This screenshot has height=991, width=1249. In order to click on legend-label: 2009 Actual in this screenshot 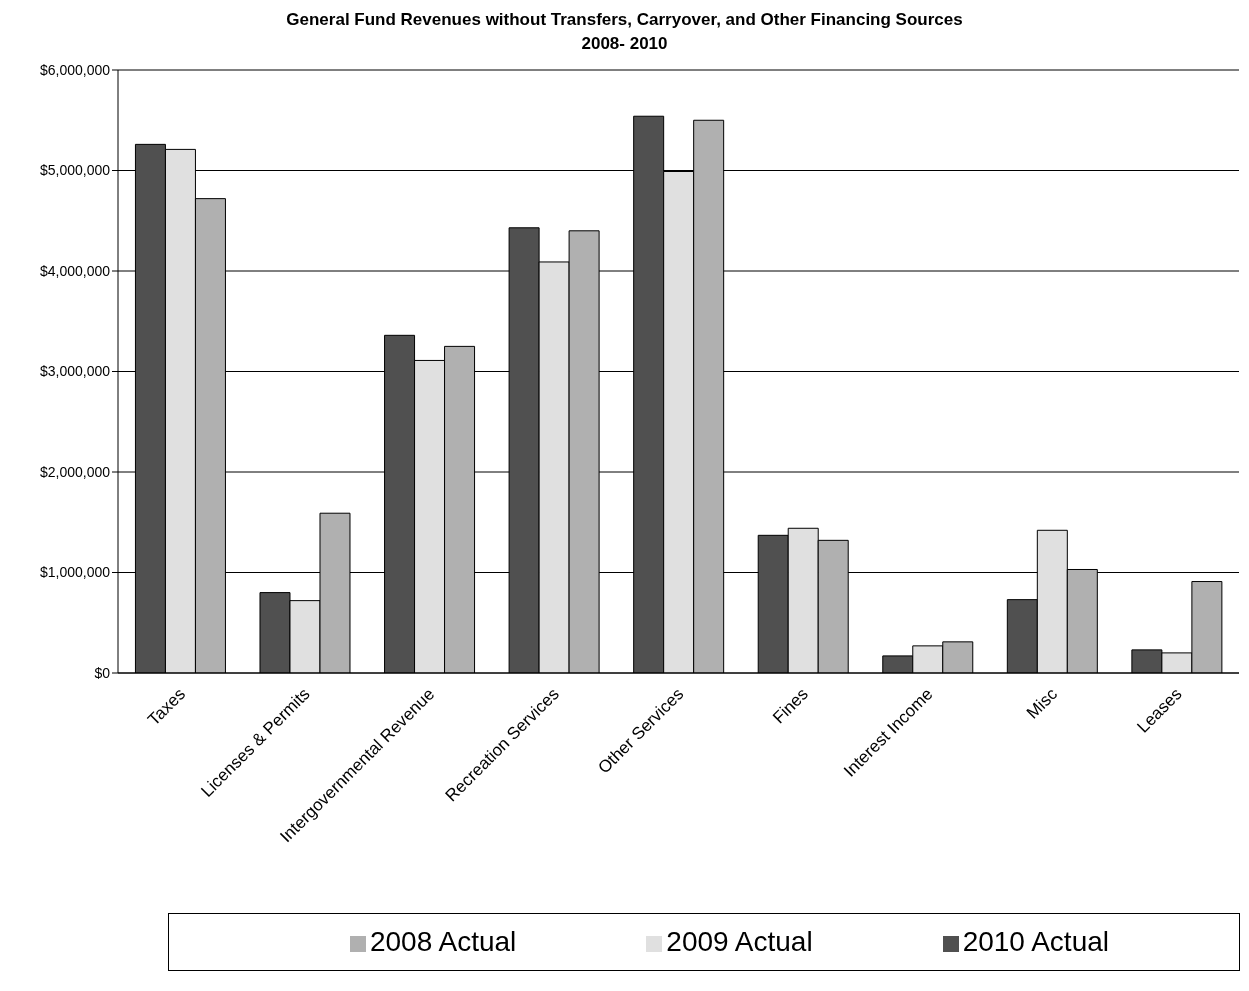, I will do `click(739, 941)`.